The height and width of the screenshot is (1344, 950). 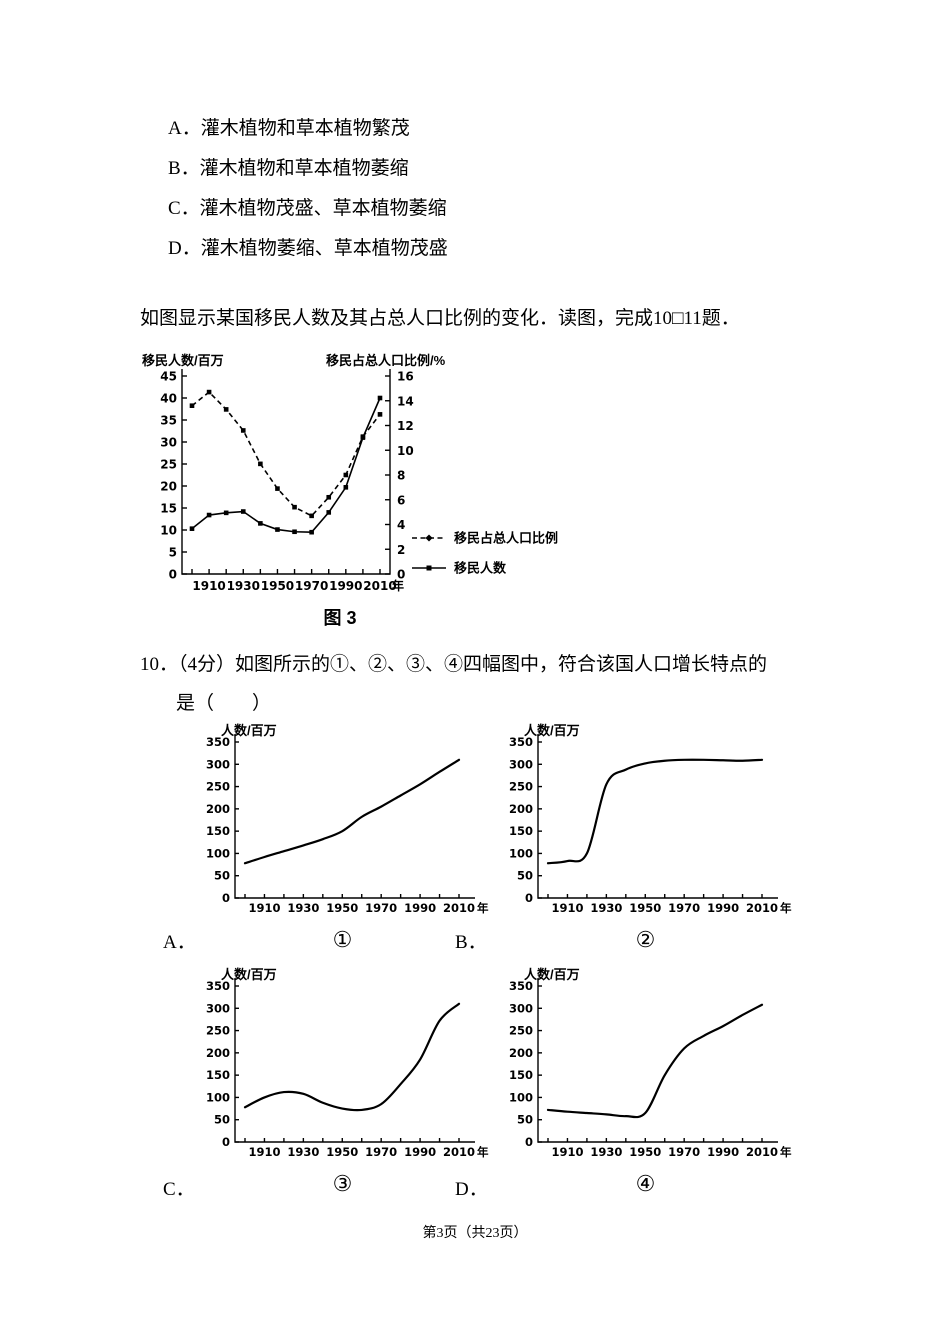 I want to click on option-b: B．灌木植物和草本植物萎缩, so click(x=288, y=168).